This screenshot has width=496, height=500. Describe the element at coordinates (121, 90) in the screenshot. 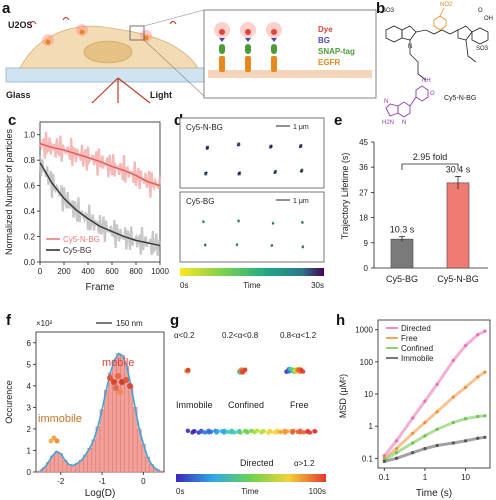

I see `light-rays` at that location.